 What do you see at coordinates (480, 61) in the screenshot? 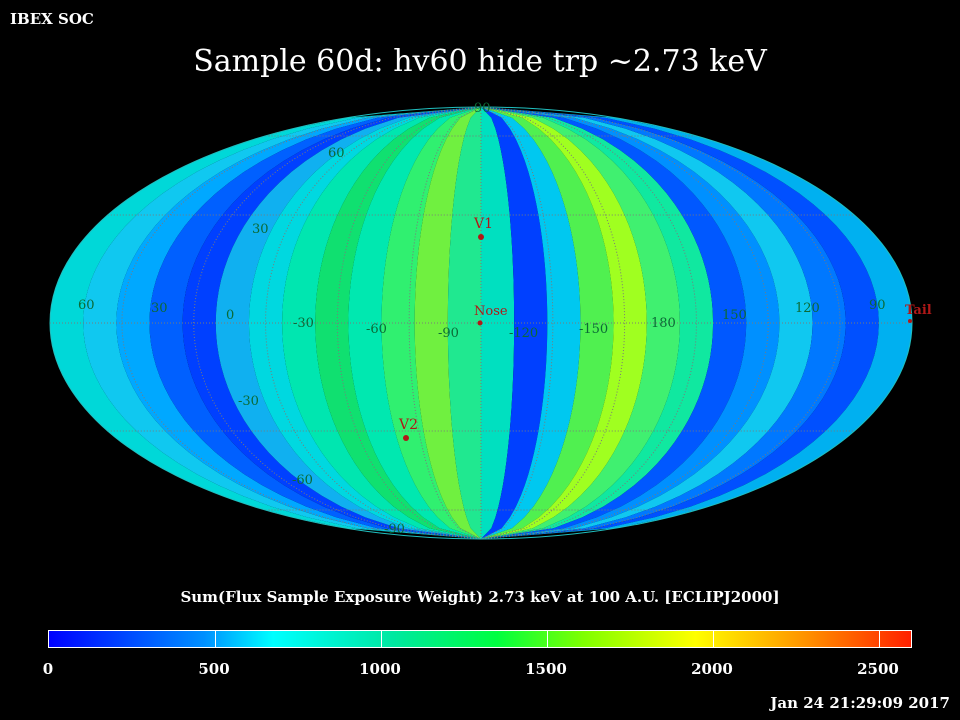
I see `map-title: Sample 60d: hv60 hide trp ~2.73 keV` at bounding box center [480, 61].